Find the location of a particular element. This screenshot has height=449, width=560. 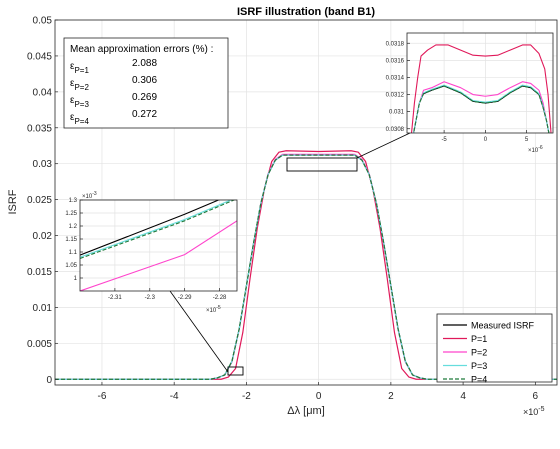

x-tick-label: -4 is located at coordinates (174, 396).